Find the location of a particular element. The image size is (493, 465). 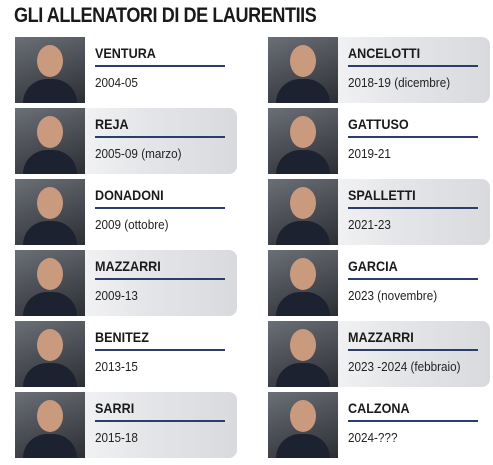

coach-card: SPALLETTI 2021-23 is located at coordinates (379, 212).